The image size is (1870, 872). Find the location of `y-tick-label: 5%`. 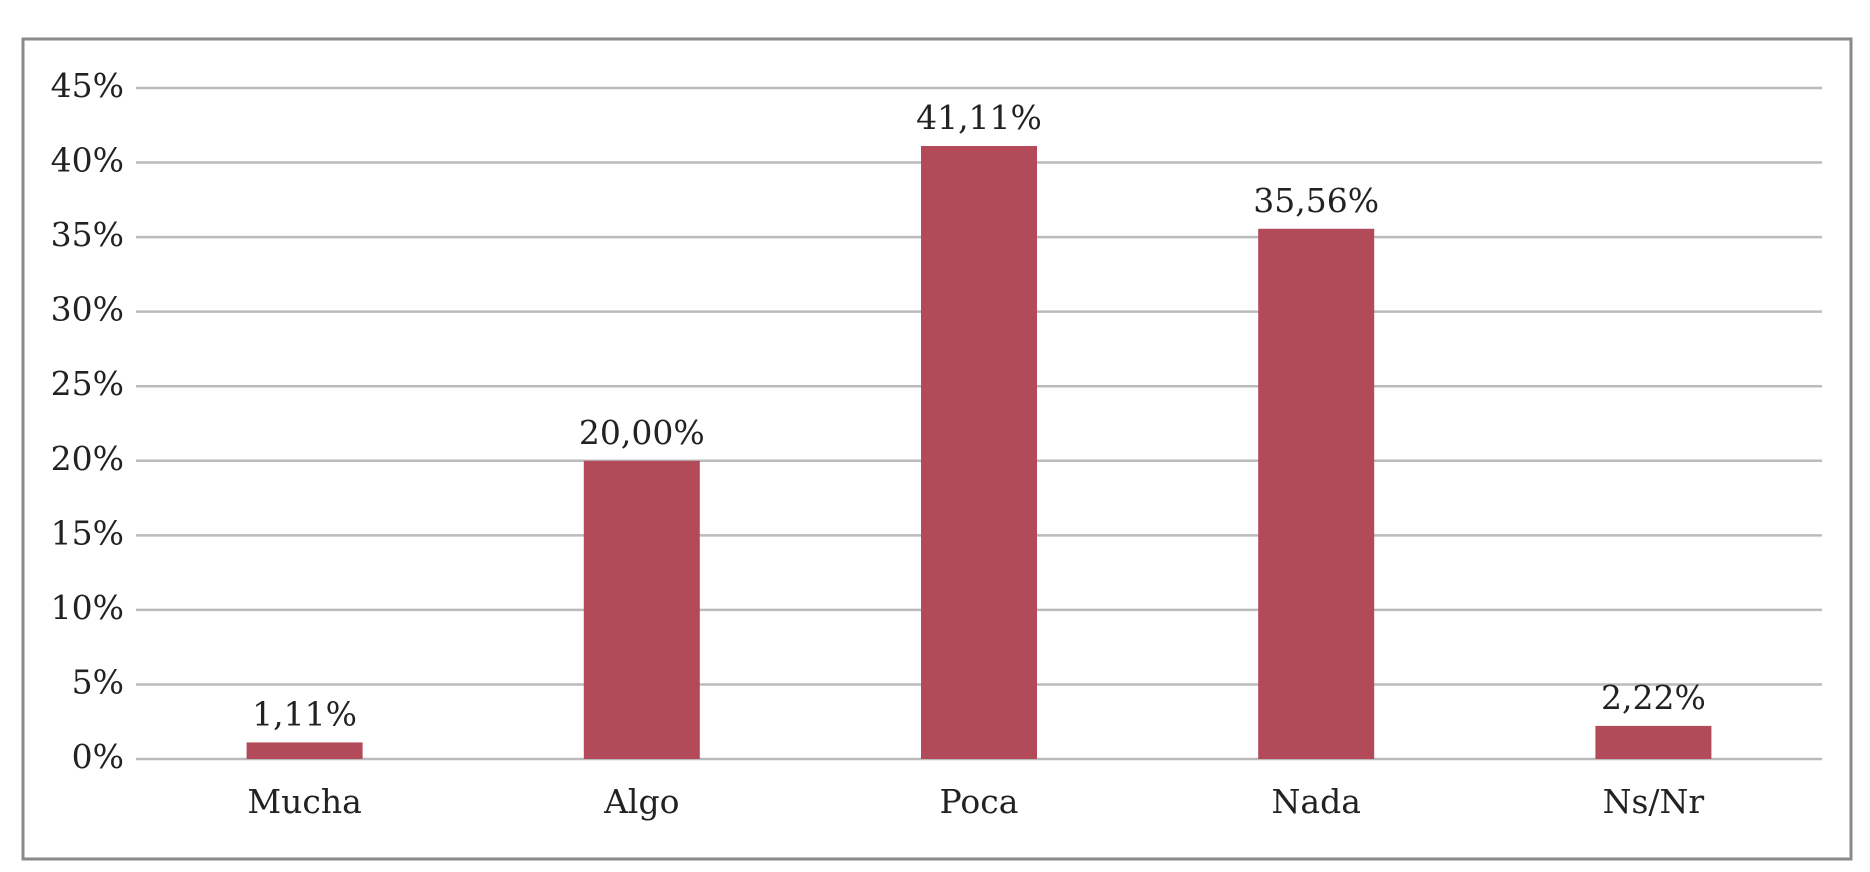

y-tick-label: 5% is located at coordinates (98, 681).